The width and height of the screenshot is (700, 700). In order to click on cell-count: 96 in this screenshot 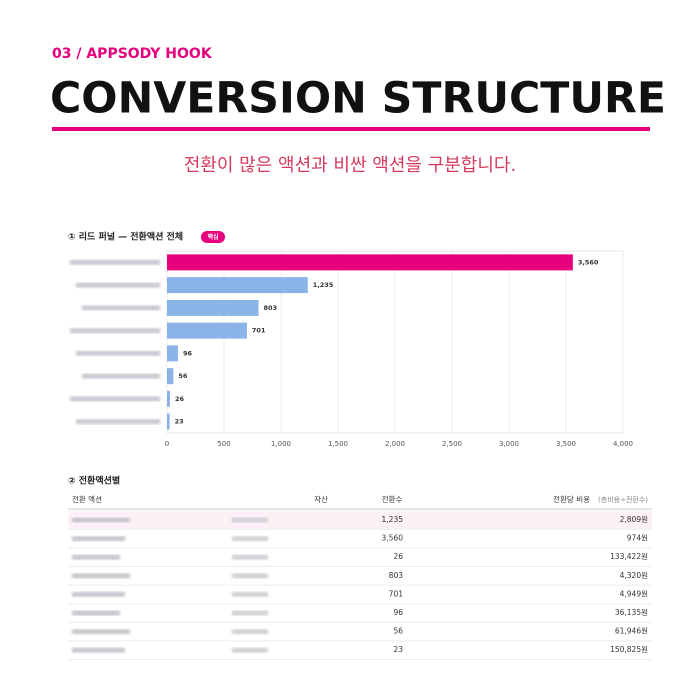, I will do `click(398, 612)`.